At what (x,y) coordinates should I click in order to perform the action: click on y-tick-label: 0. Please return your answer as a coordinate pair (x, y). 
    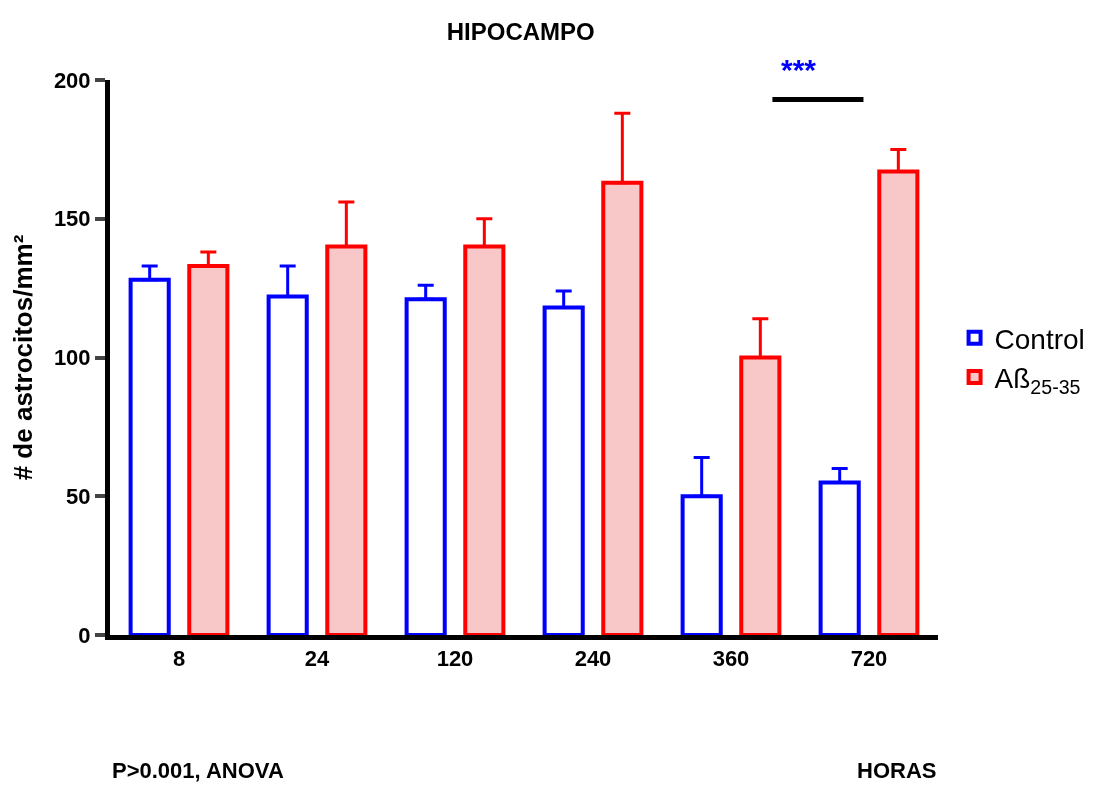
    Looking at the image, I should click on (84, 635).